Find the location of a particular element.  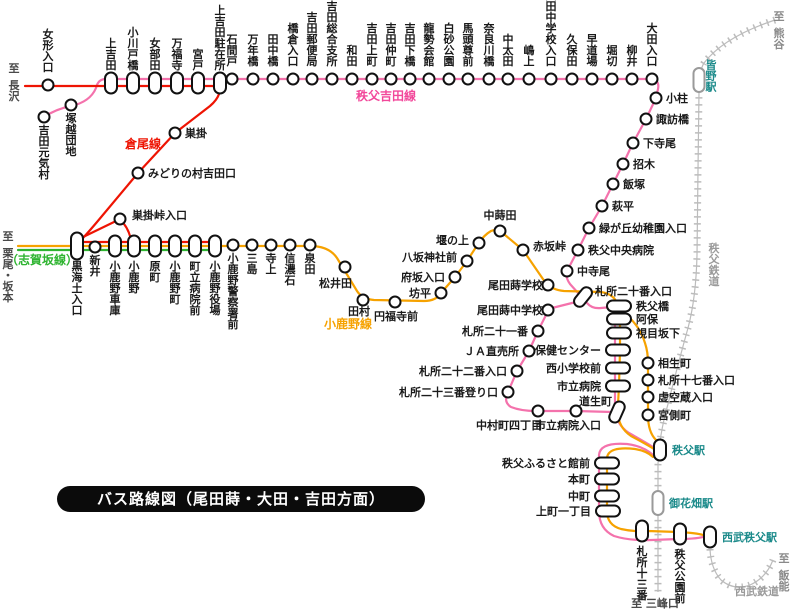

stop-label-巣掛峠入口: 巣掛峠入口 is located at coordinates (159, 215).